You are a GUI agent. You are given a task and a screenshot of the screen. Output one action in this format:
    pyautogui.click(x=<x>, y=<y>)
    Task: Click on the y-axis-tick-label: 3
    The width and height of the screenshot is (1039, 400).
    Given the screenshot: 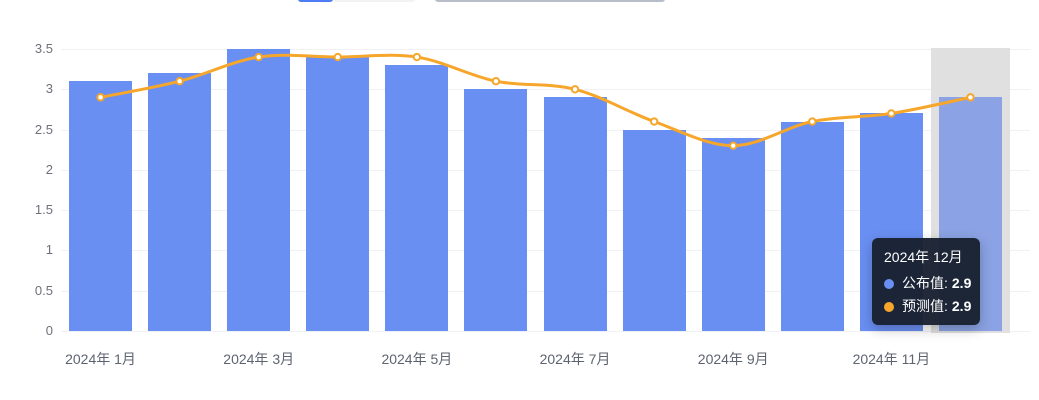 What is the action you would take?
    pyautogui.click(x=49, y=88)
    